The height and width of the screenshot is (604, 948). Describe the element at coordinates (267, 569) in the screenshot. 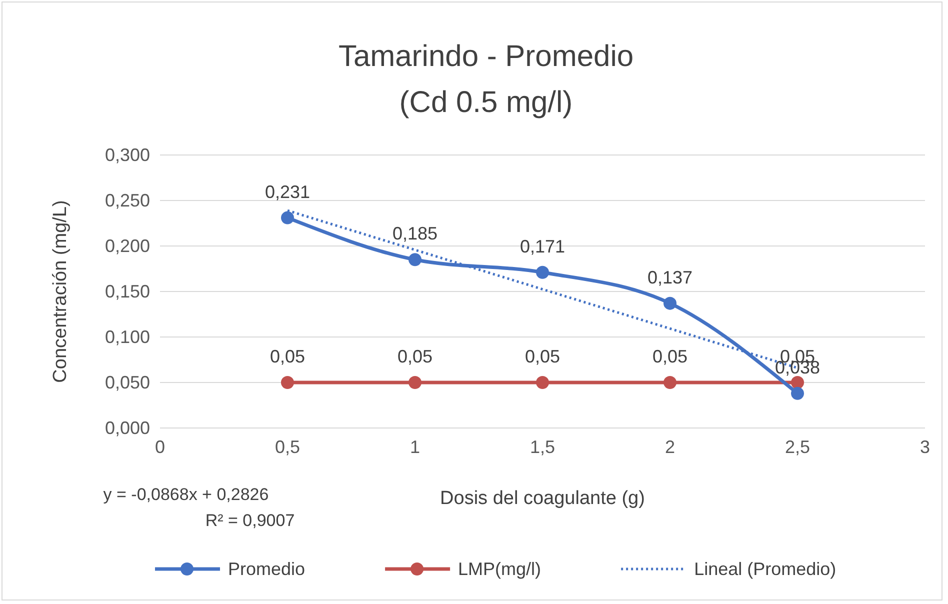

I see `legend-label: Promedio` at that location.